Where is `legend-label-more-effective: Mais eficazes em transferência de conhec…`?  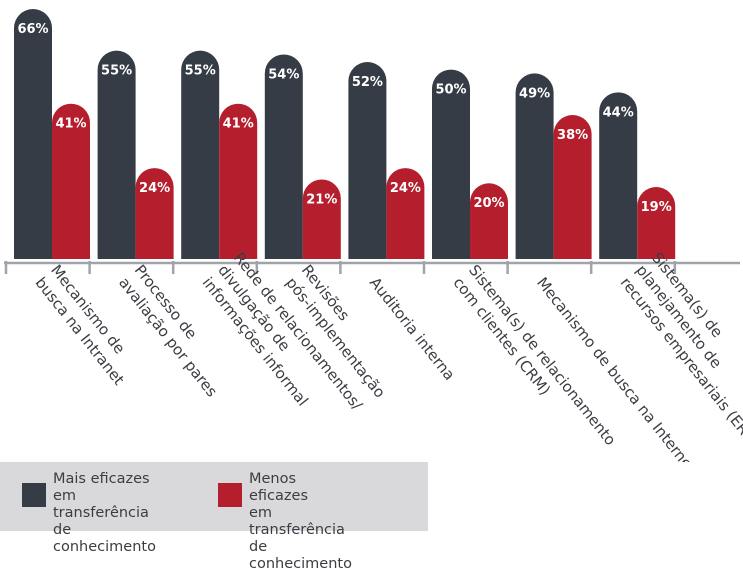 legend-label-more-effective: Mais eficazes em transferência de conhec… is located at coordinates (104, 513).